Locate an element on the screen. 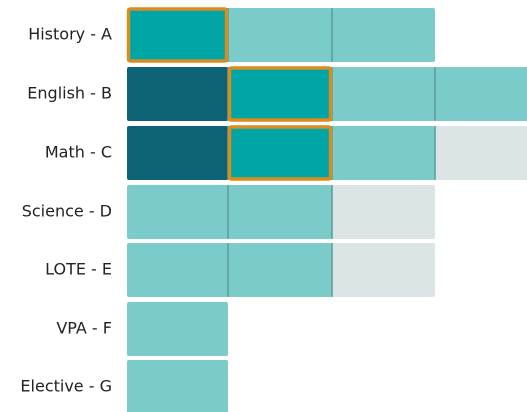 The image size is (527, 412). row-label: Science - D is located at coordinates (67, 211).